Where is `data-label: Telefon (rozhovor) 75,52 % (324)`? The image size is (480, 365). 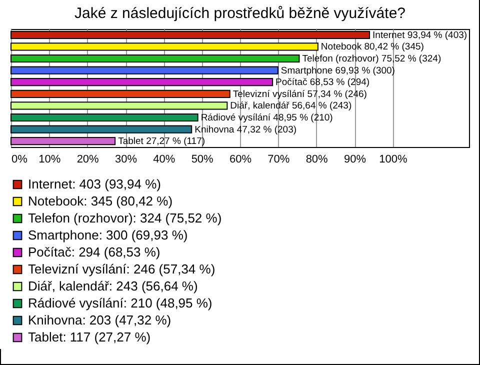 data-label: Telefon (rozhovor) 75,52 % (324) is located at coordinates (372, 59).